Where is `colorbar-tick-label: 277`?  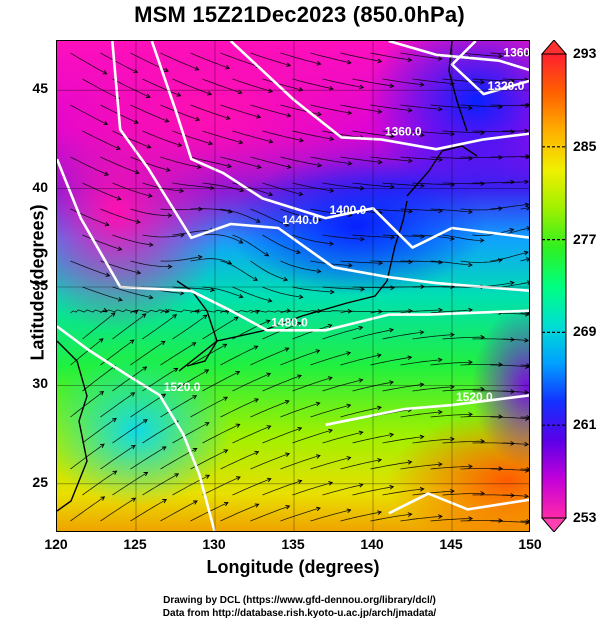 colorbar-tick-label: 277 is located at coordinates (585, 238).